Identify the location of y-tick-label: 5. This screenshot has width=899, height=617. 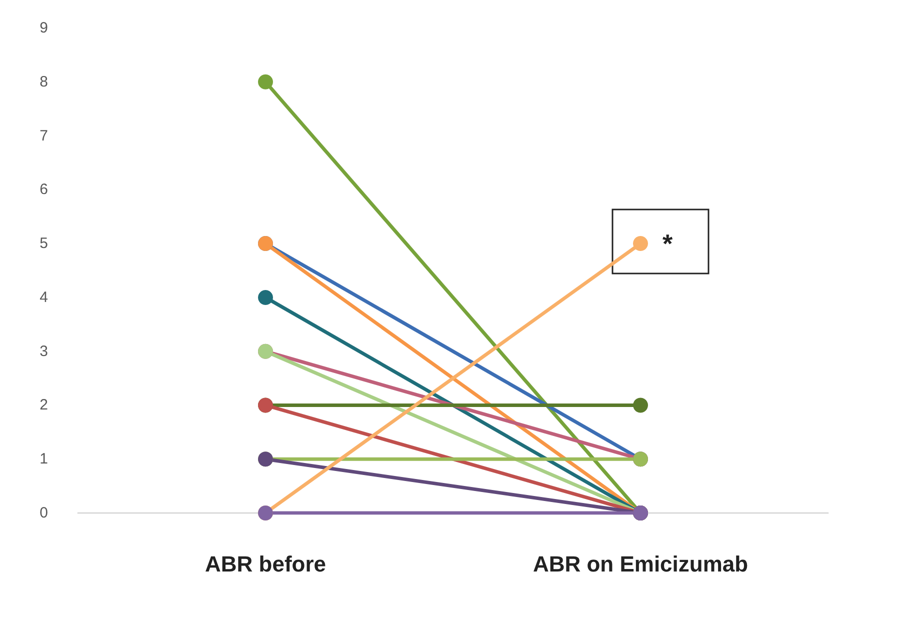
(44, 243).